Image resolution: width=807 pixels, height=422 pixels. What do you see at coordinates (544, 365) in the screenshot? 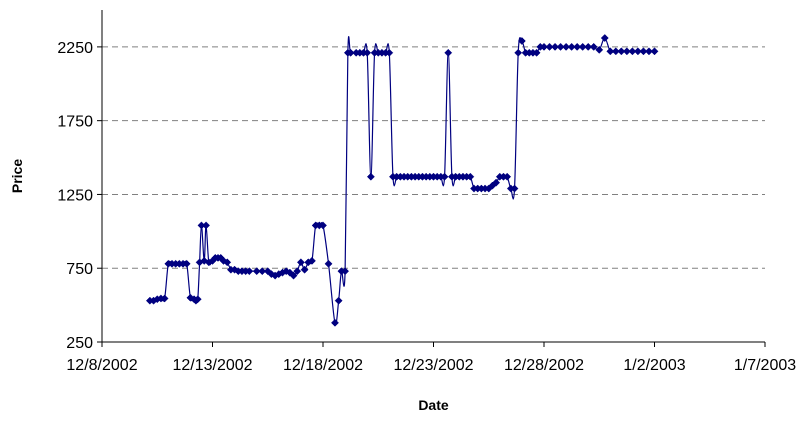
I see `x-tick-label-4: 12/28/2002` at bounding box center [544, 365].